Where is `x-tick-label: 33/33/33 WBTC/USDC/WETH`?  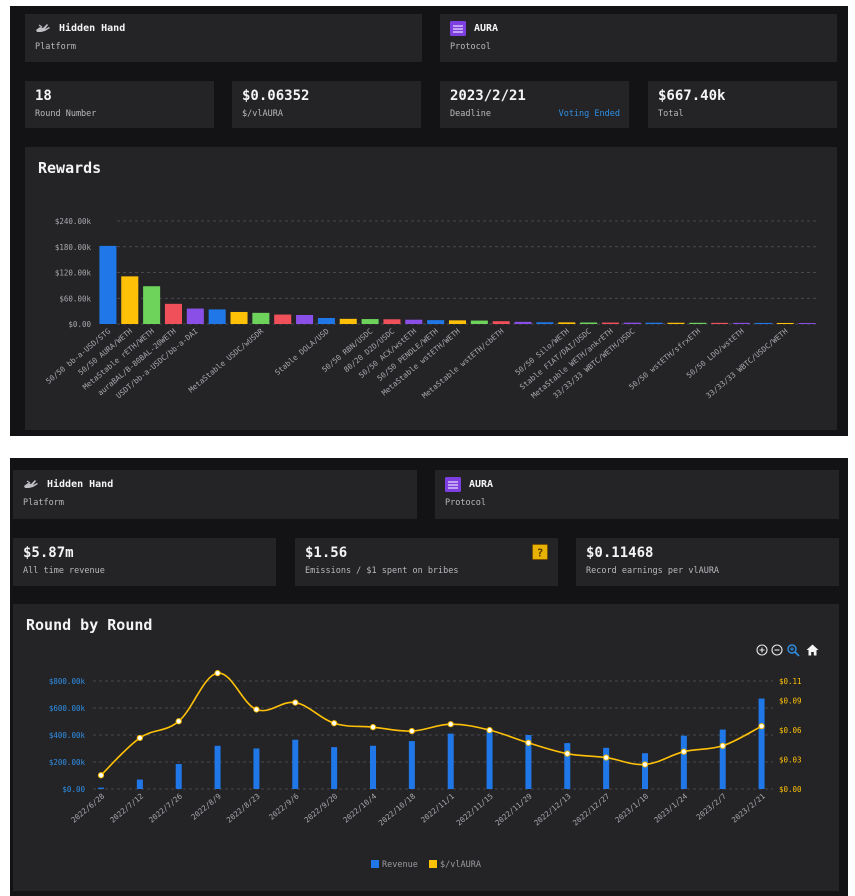 x-tick-label: 33/33/33 WBTC/USDC/WETH is located at coordinates (747, 363).